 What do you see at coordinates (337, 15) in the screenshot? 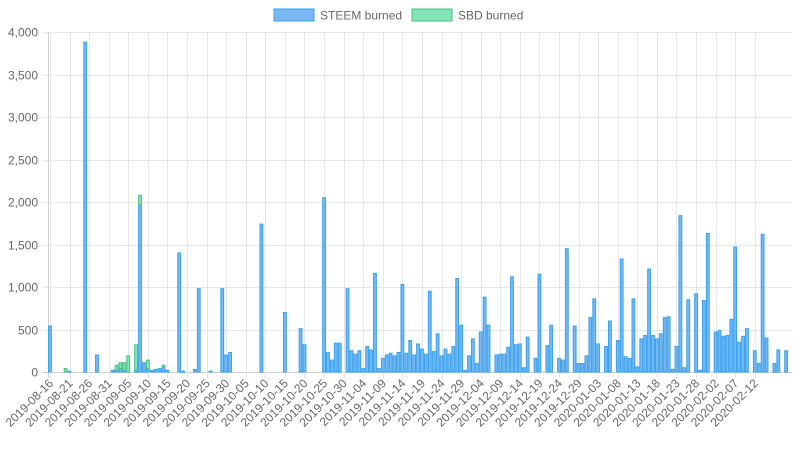
I see `legend-item-steem: STEEM burned` at bounding box center [337, 15].